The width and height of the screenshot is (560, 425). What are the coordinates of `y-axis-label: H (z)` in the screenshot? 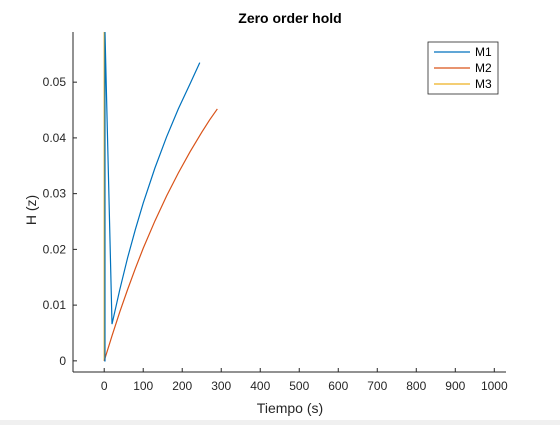 It's located at (31, 210).